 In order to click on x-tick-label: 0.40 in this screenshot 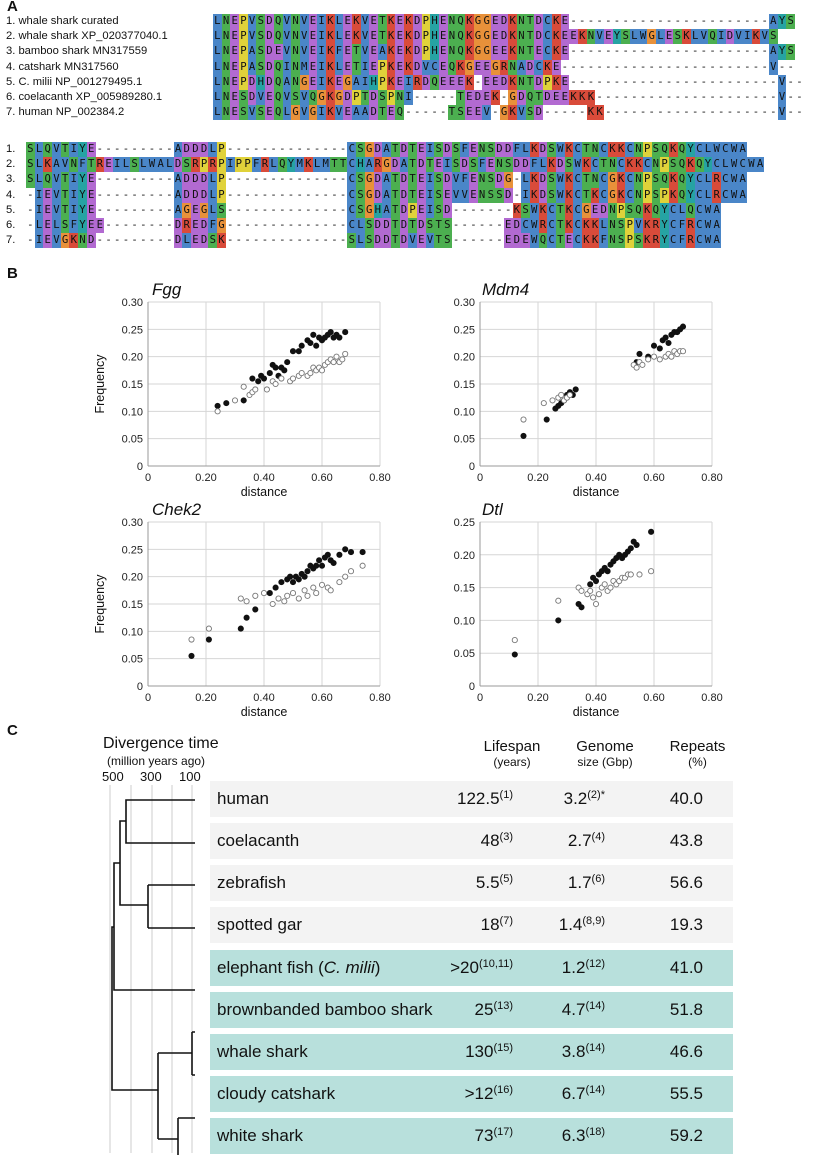, I will do `click(263, 698)`.